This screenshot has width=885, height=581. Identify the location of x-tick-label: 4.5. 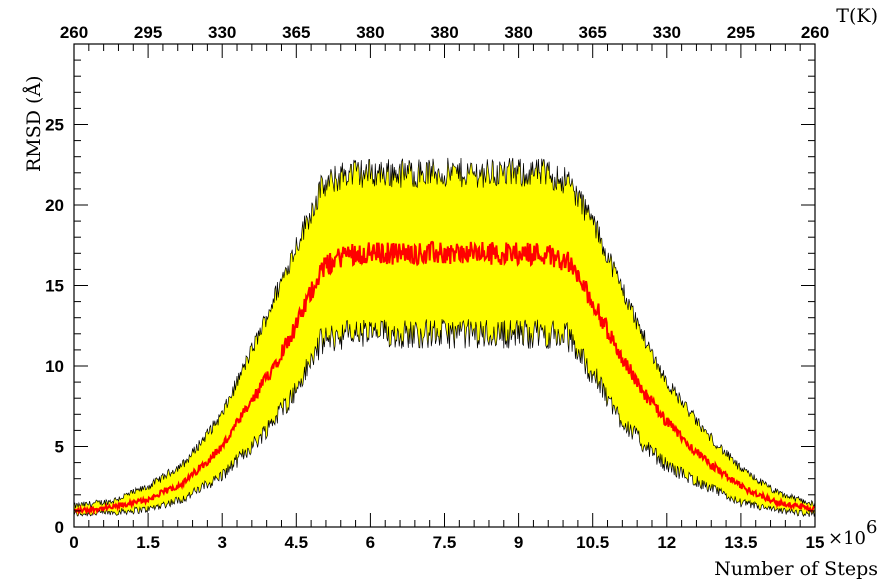
(296, 542).